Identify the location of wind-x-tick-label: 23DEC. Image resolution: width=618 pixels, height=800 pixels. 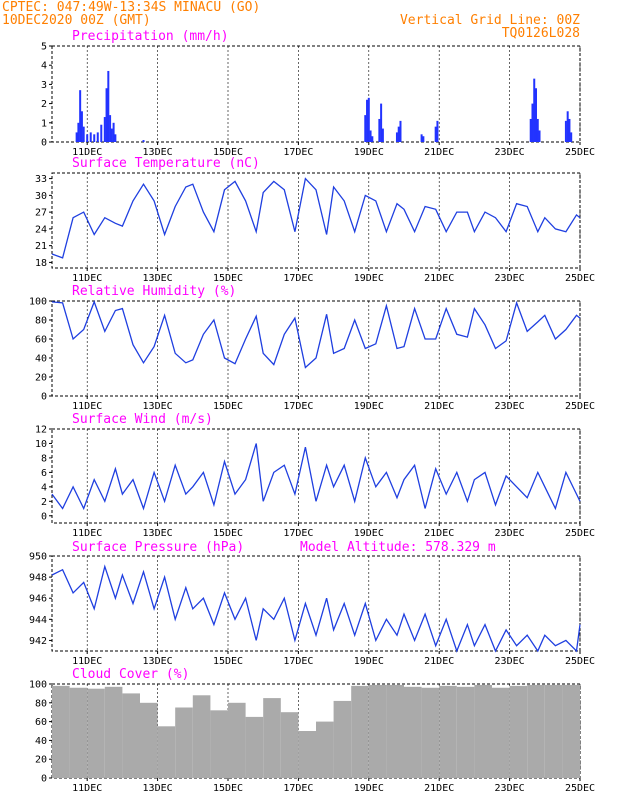
(510, 533).